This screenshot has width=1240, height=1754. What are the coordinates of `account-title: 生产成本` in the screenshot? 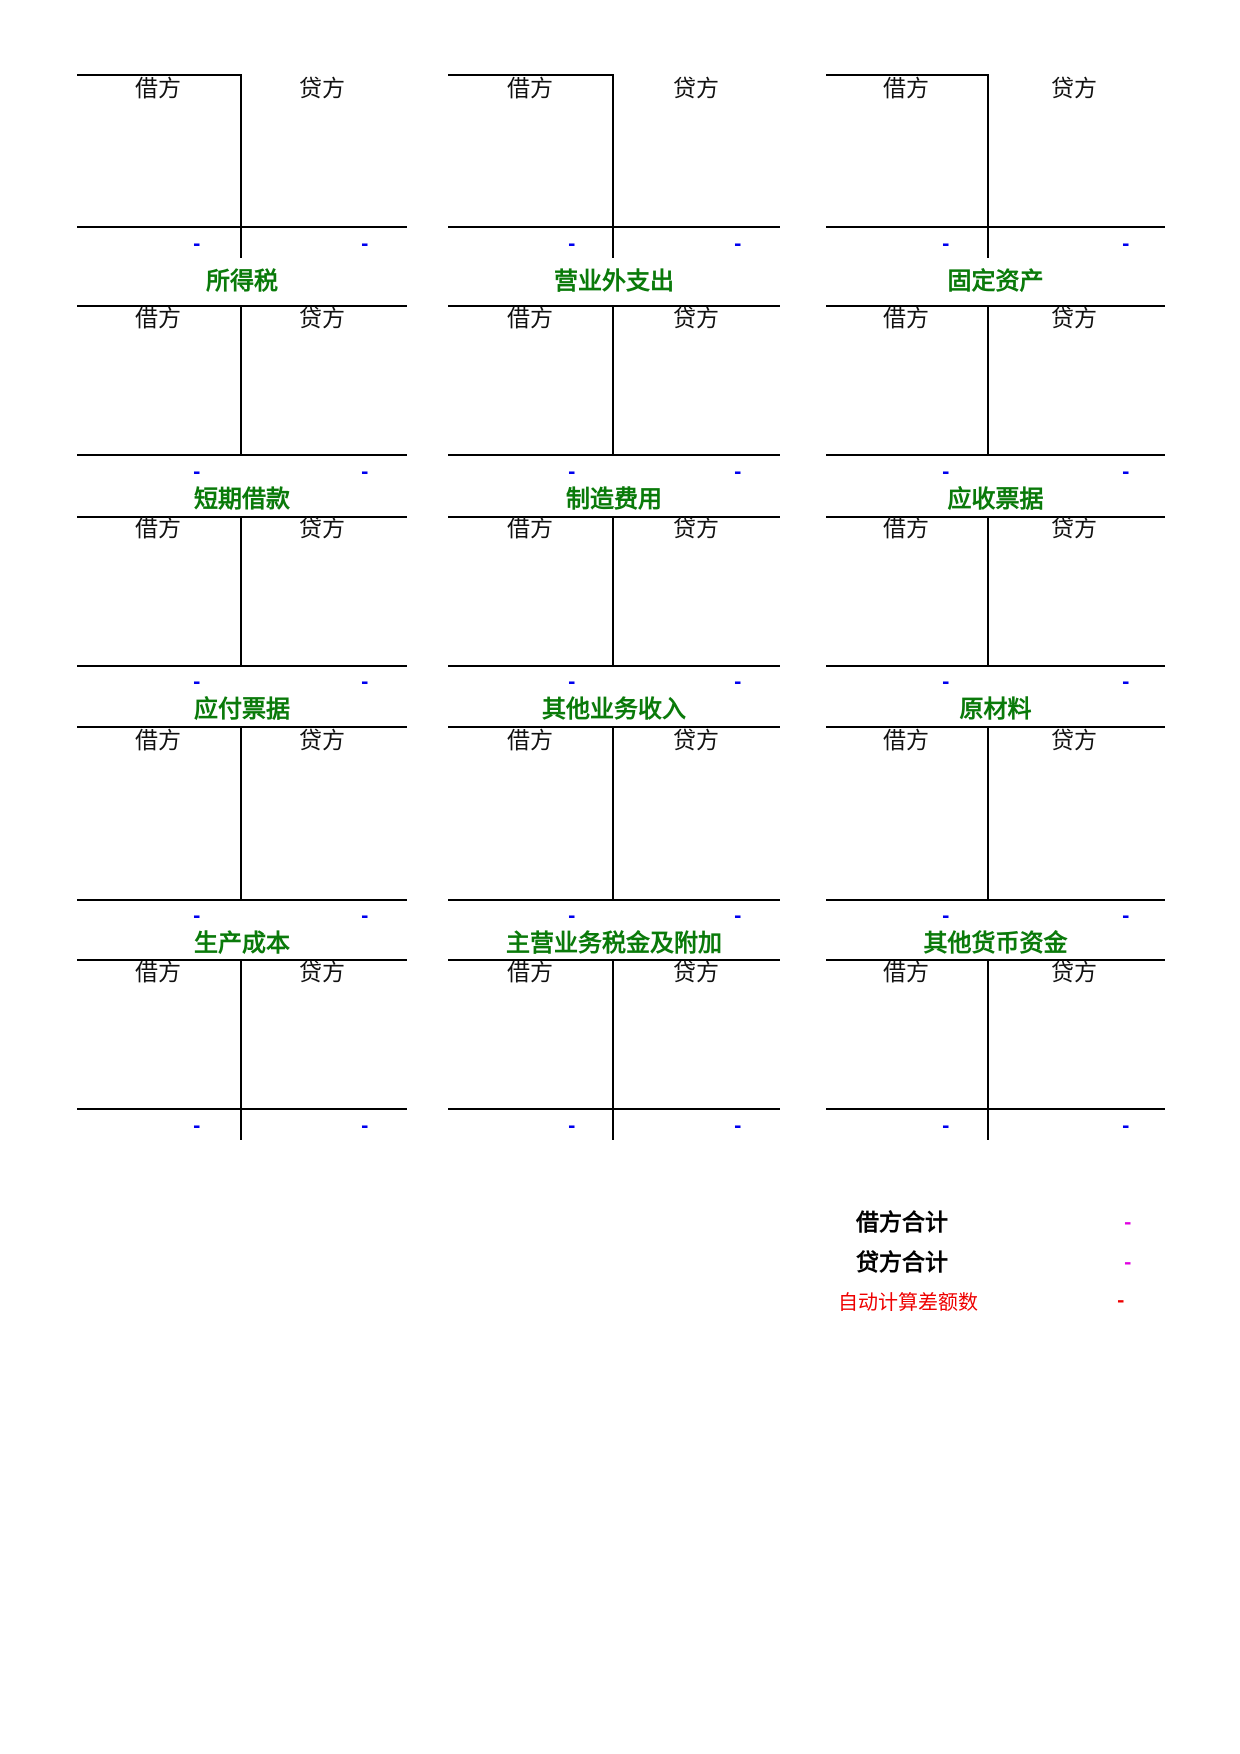 It's located at (242, 943).